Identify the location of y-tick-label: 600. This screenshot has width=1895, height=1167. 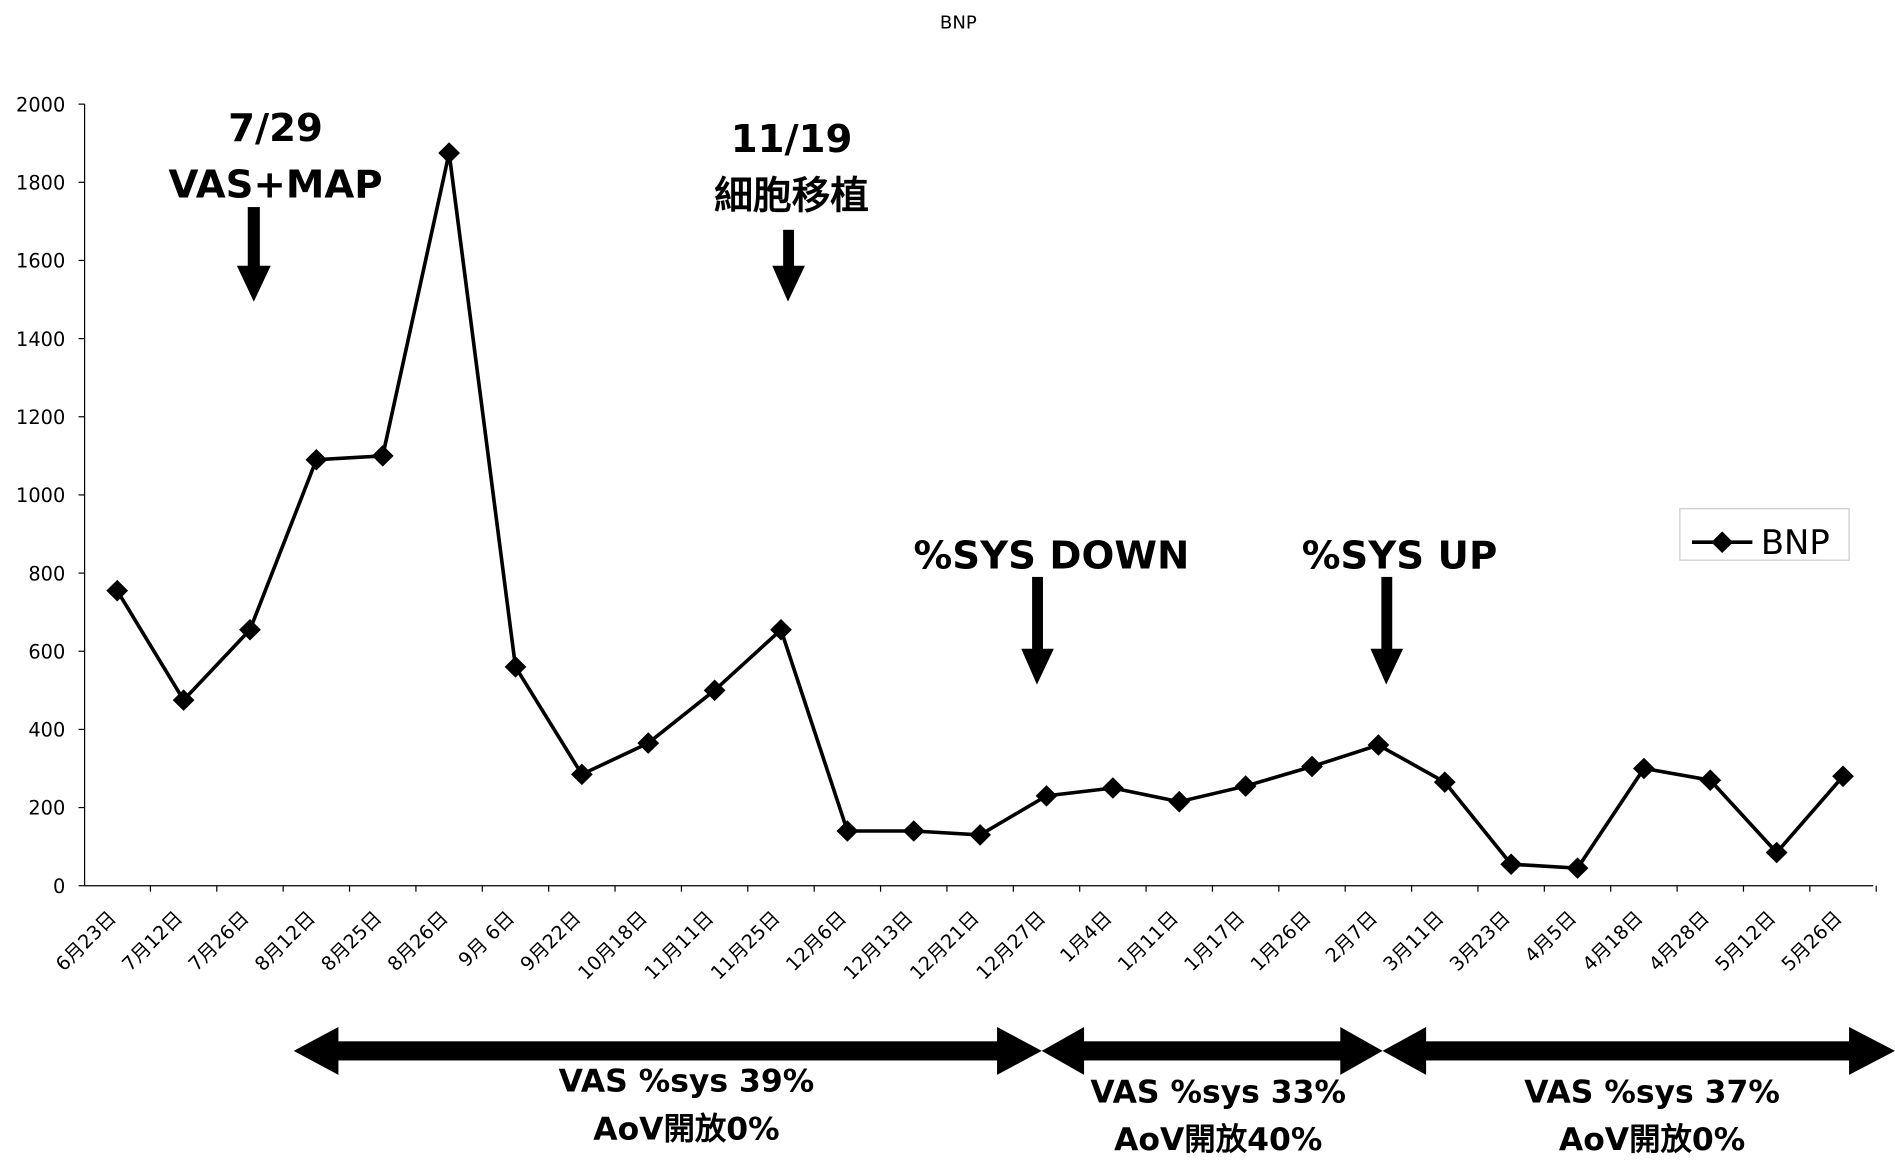
(46, 652).